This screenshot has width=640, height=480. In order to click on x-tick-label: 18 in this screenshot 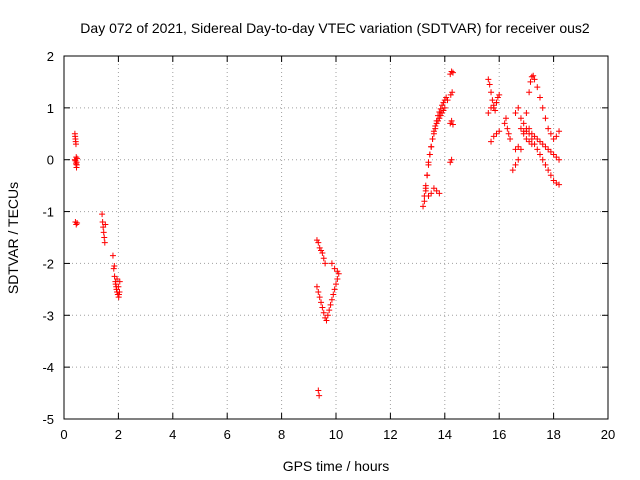, I will do `click(553, 434)`.